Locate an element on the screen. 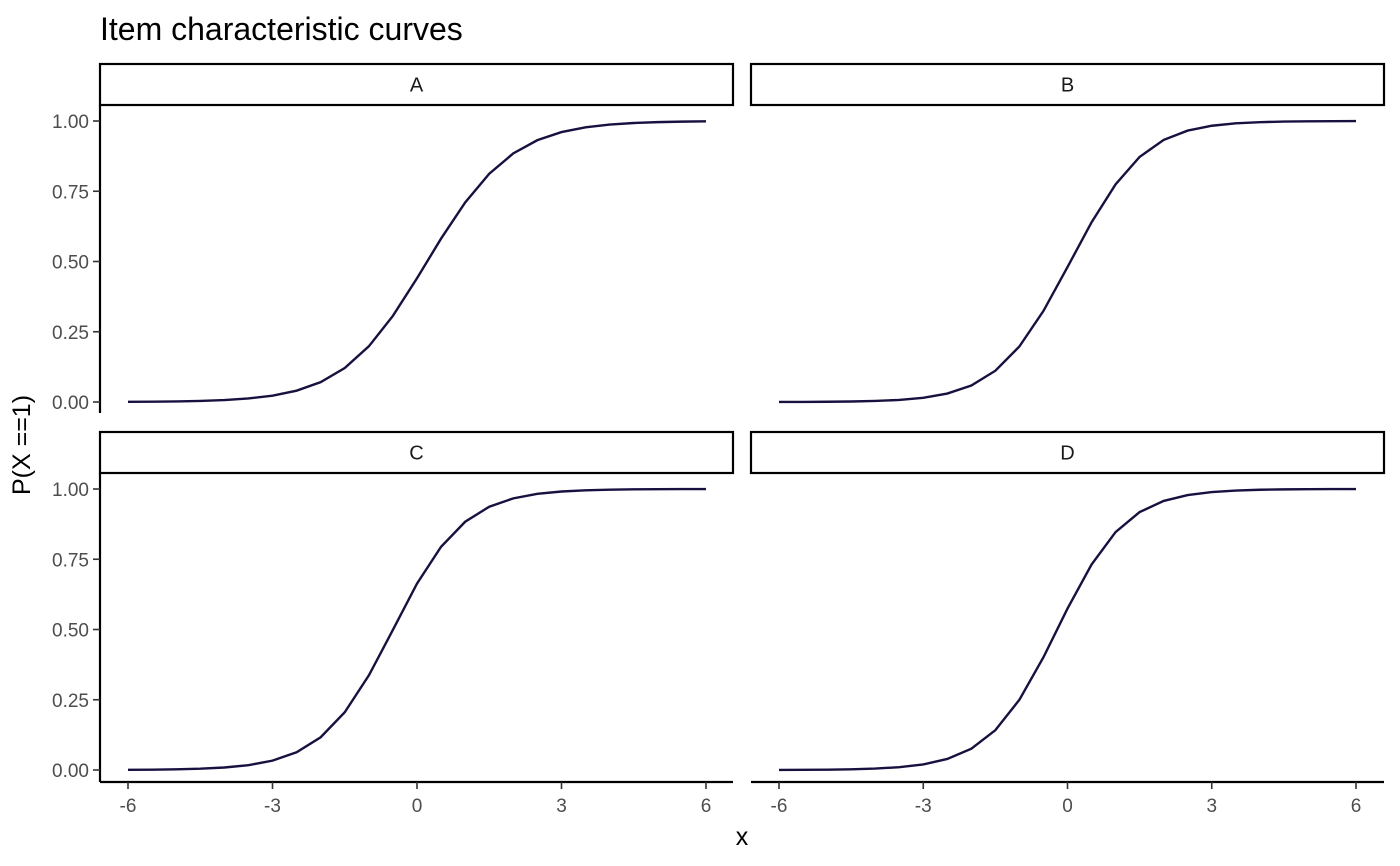 The width and height of the screenshot is (1400, 866). facet-strip-label: C is located at coordinates (416, 454).